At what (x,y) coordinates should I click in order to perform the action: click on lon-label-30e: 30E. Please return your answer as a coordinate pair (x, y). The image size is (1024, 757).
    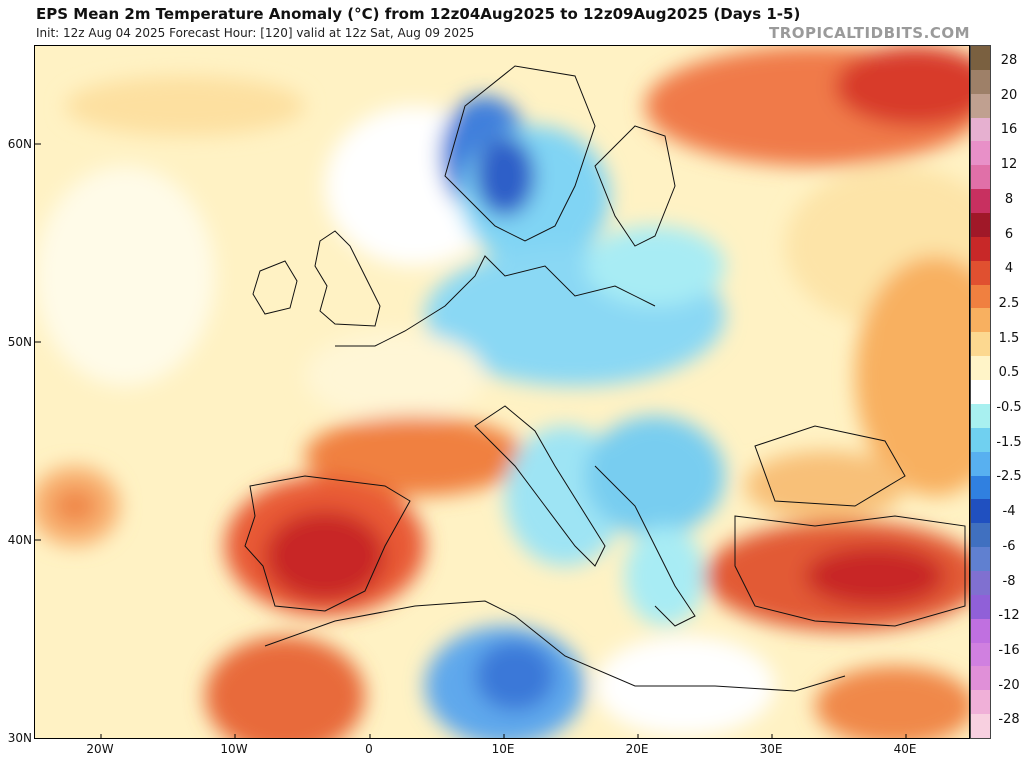
    Looking at the image, I should click on (771, 749).